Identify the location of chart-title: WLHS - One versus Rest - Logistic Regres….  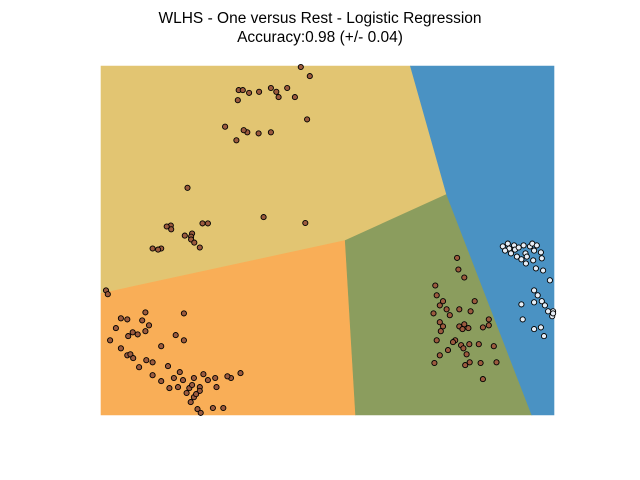
(320, 18).